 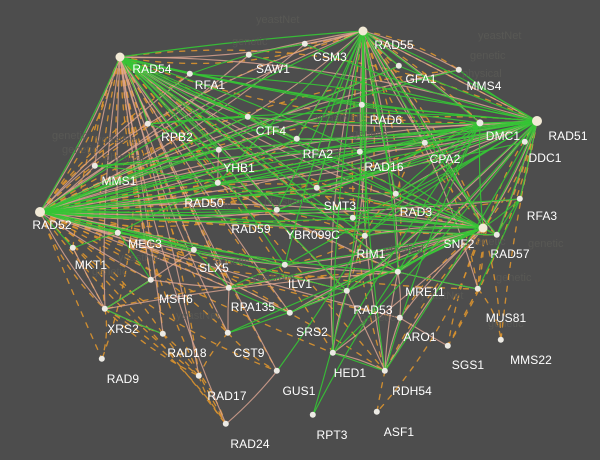 What do you see at coordinates (568, 136) in the screenshot?
I see `node-label-rad51: RAD51` at bounding box center [568, 136].